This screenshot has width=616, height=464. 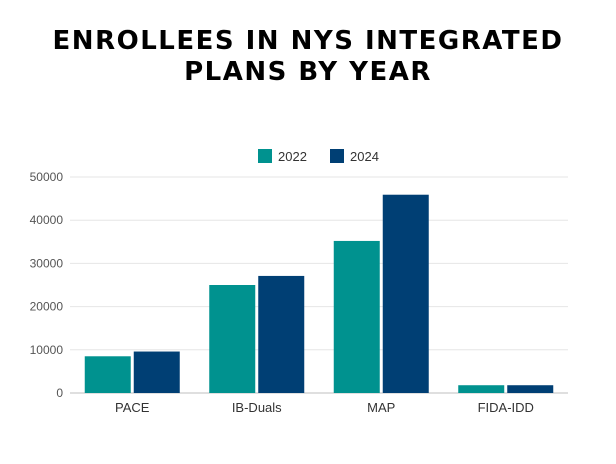 What do you see at coordinates (265, 156) in the screenshot?
I see `legend-swatch-2022` at bounding box center [265, 156].